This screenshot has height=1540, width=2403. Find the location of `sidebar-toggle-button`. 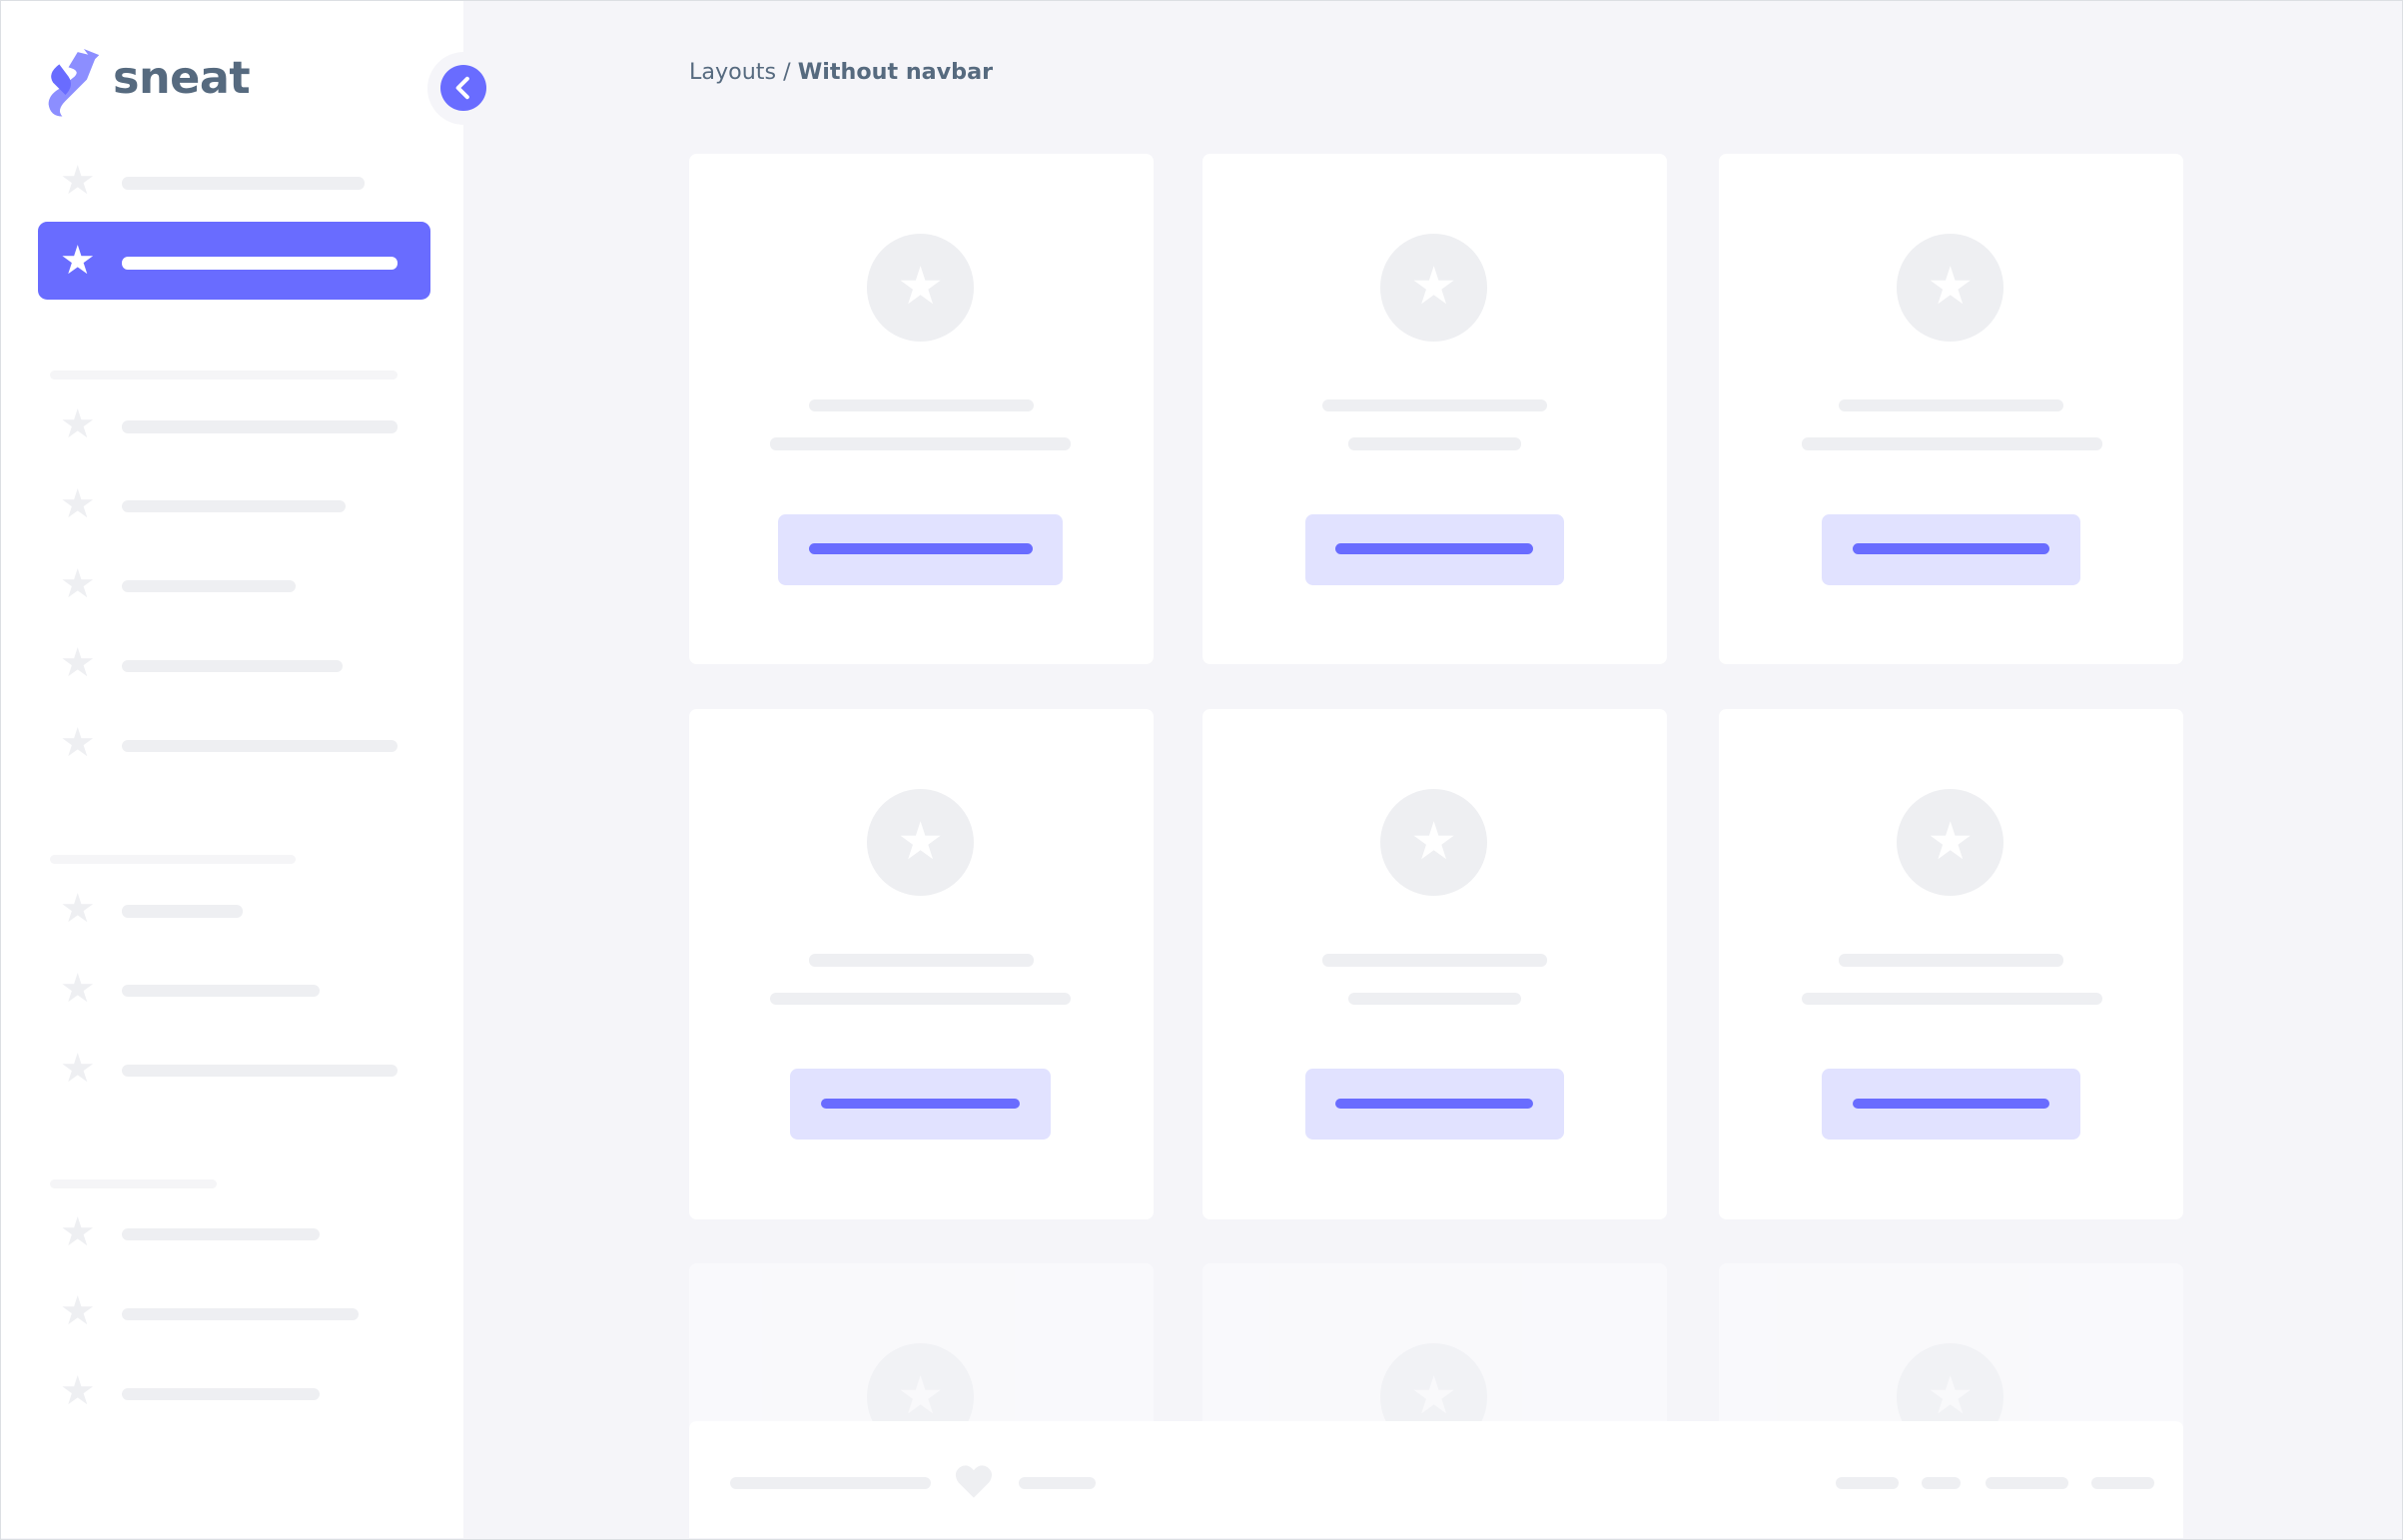

sidebar-toggle-button is located at coordinates (463, 88).